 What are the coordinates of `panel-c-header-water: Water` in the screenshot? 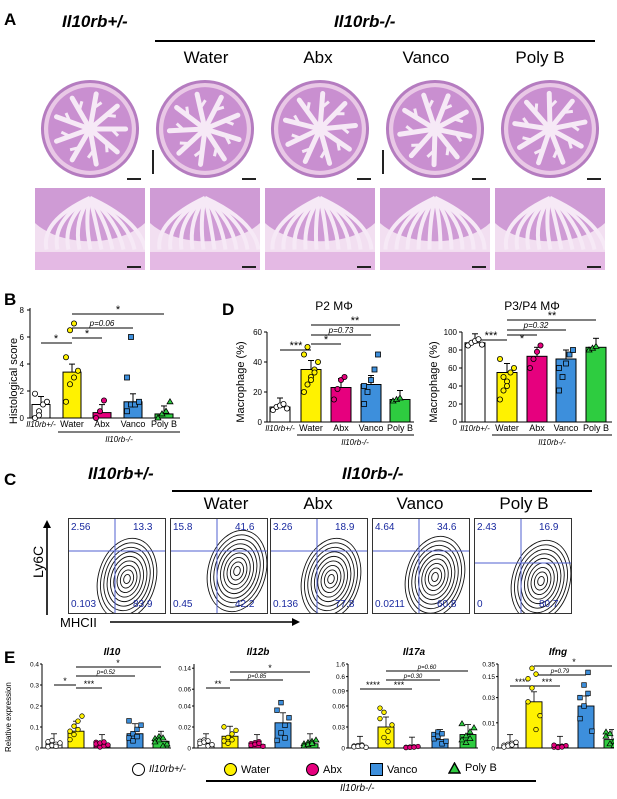 It's located at (226, 503).